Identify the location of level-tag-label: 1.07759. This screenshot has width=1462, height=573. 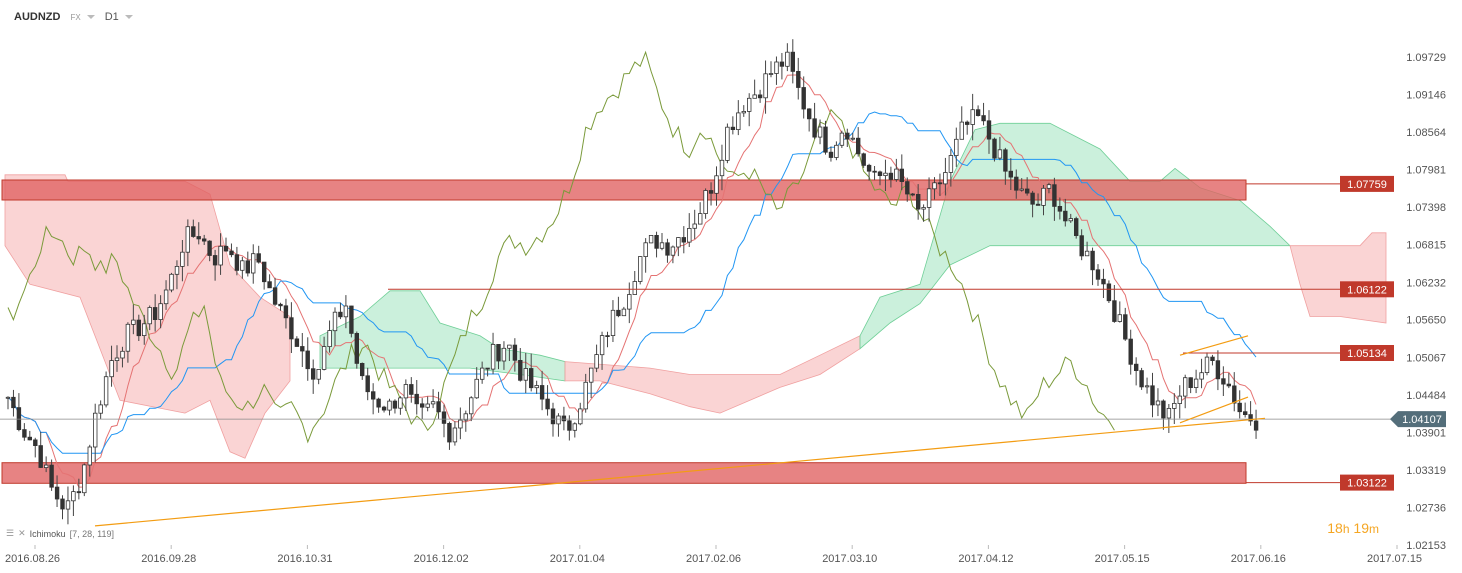
(1367, 185).